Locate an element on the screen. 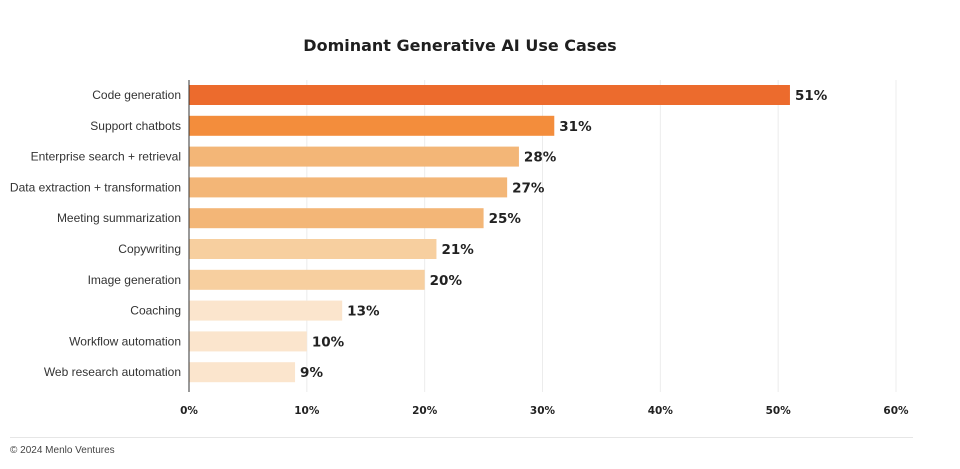 The width and height of the screenshot is (960, 469). x-tick-label-4: 40% is located at coordinates (661, 411).